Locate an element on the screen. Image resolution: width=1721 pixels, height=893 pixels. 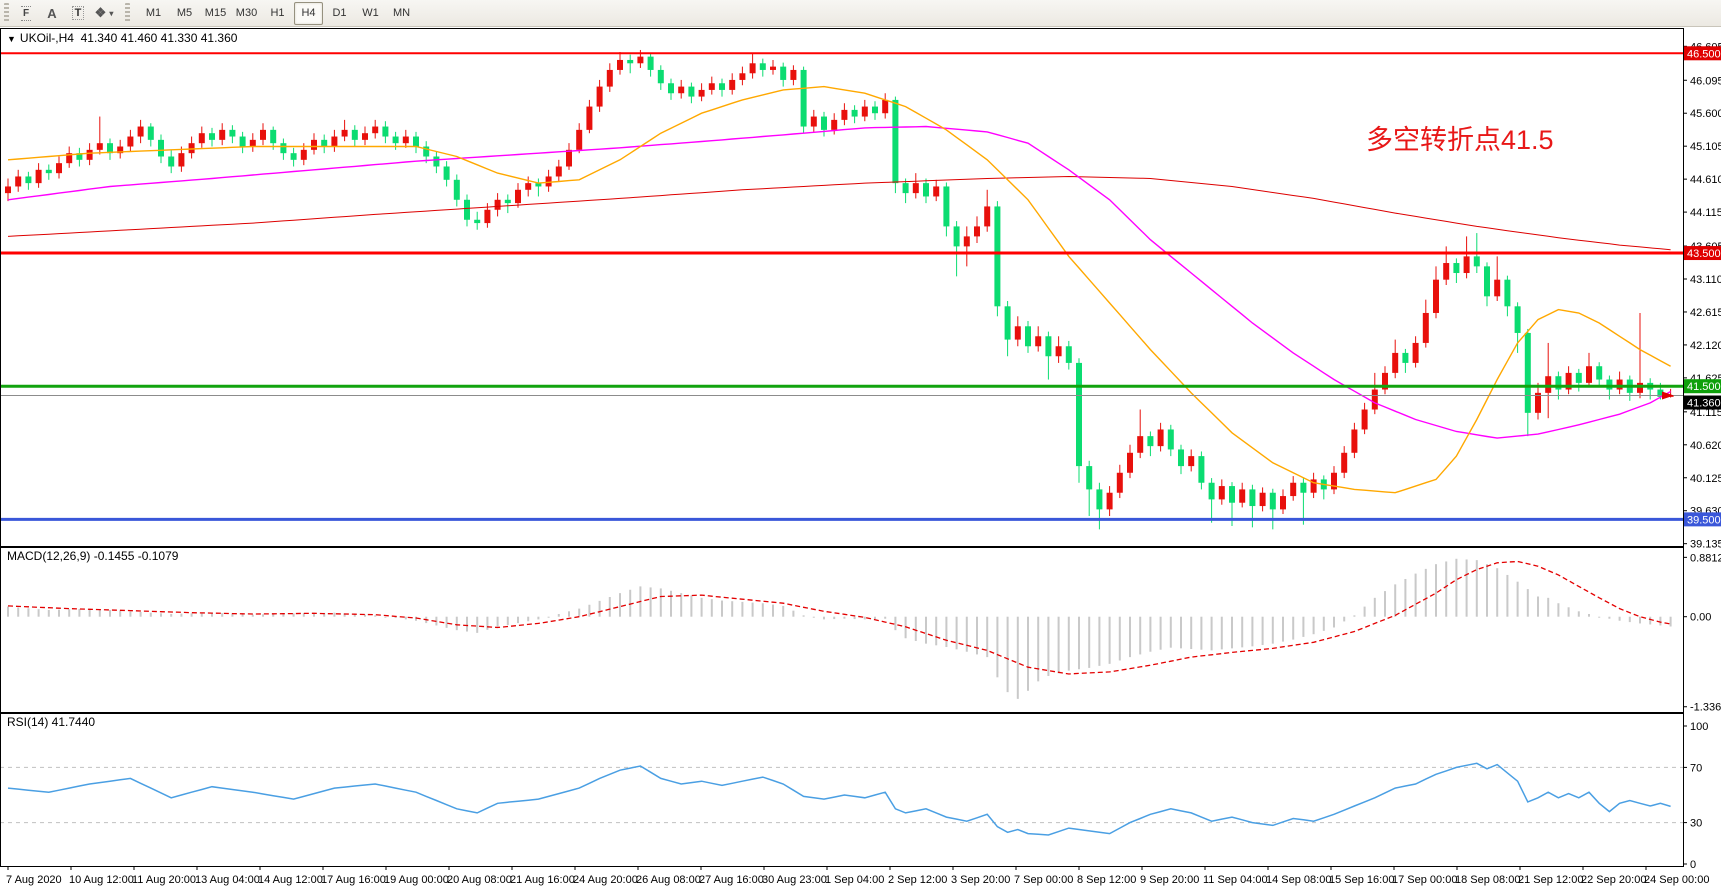
text-label-tool: T is located at coordinates (78, 13).